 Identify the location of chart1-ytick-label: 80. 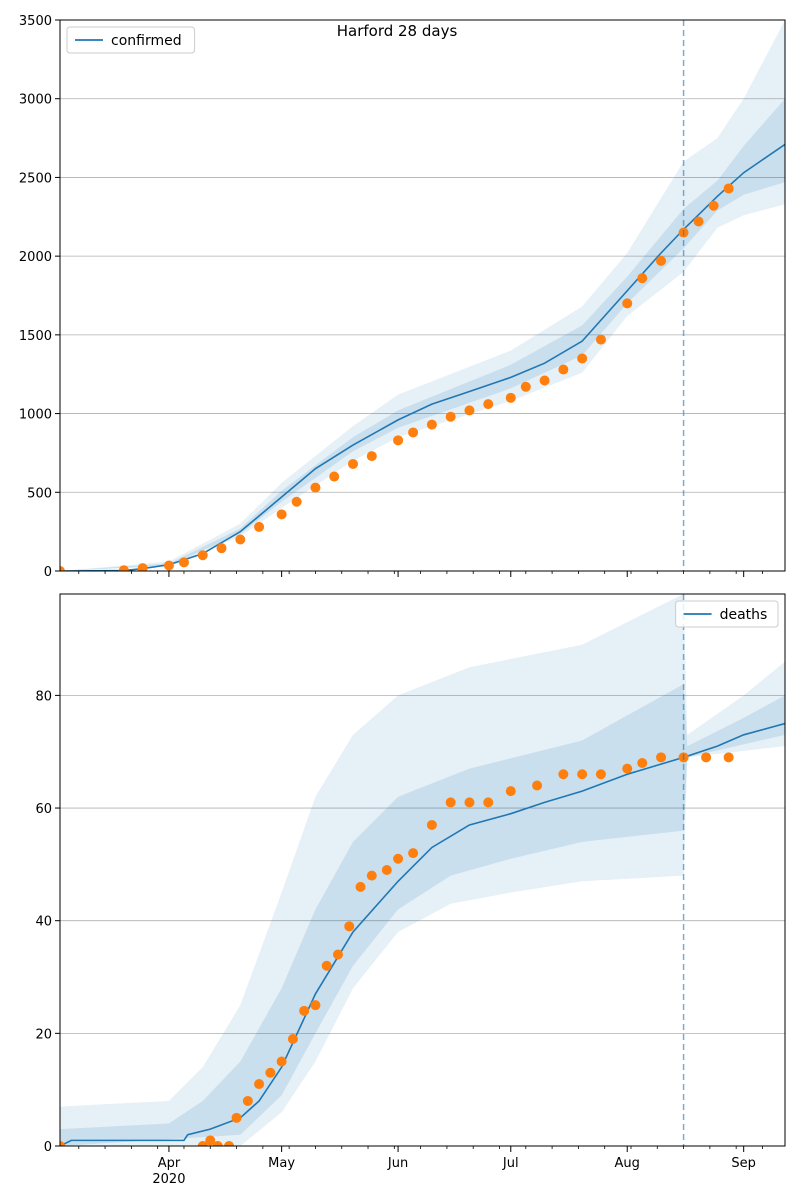
(43, 696).